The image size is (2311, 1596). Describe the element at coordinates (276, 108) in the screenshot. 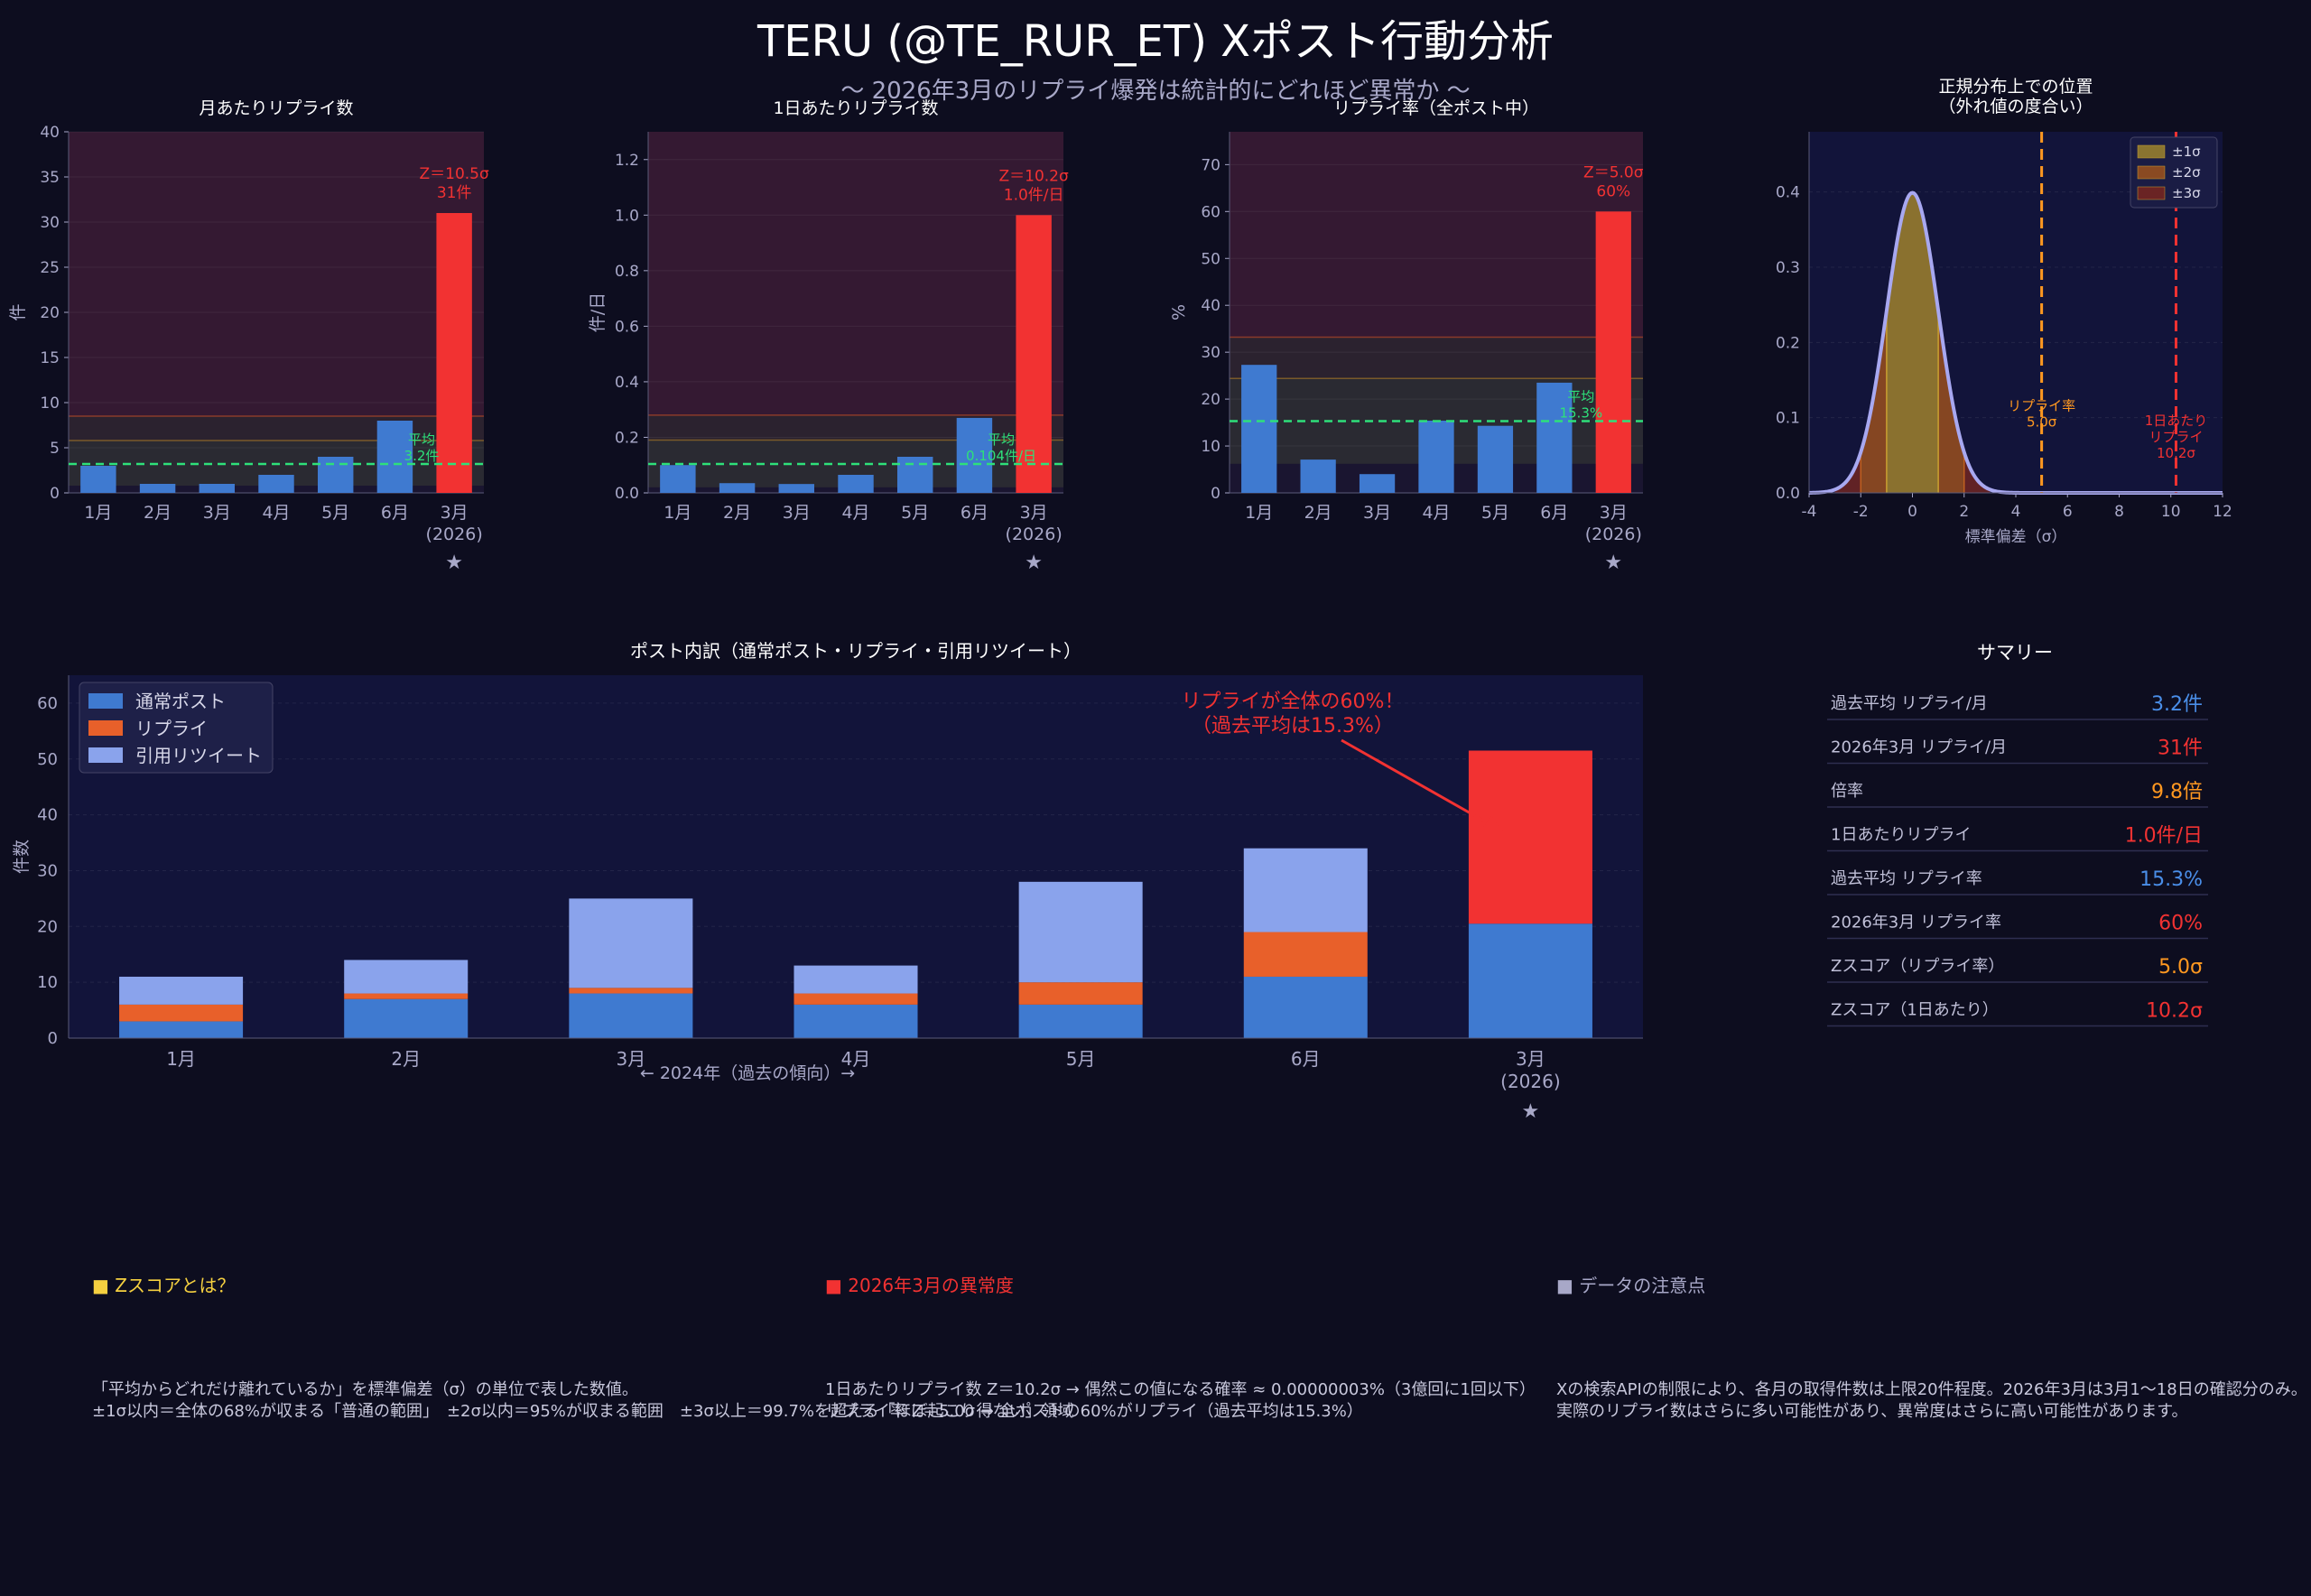

I see `chart-title: 月あたりリプライ数` at that location.